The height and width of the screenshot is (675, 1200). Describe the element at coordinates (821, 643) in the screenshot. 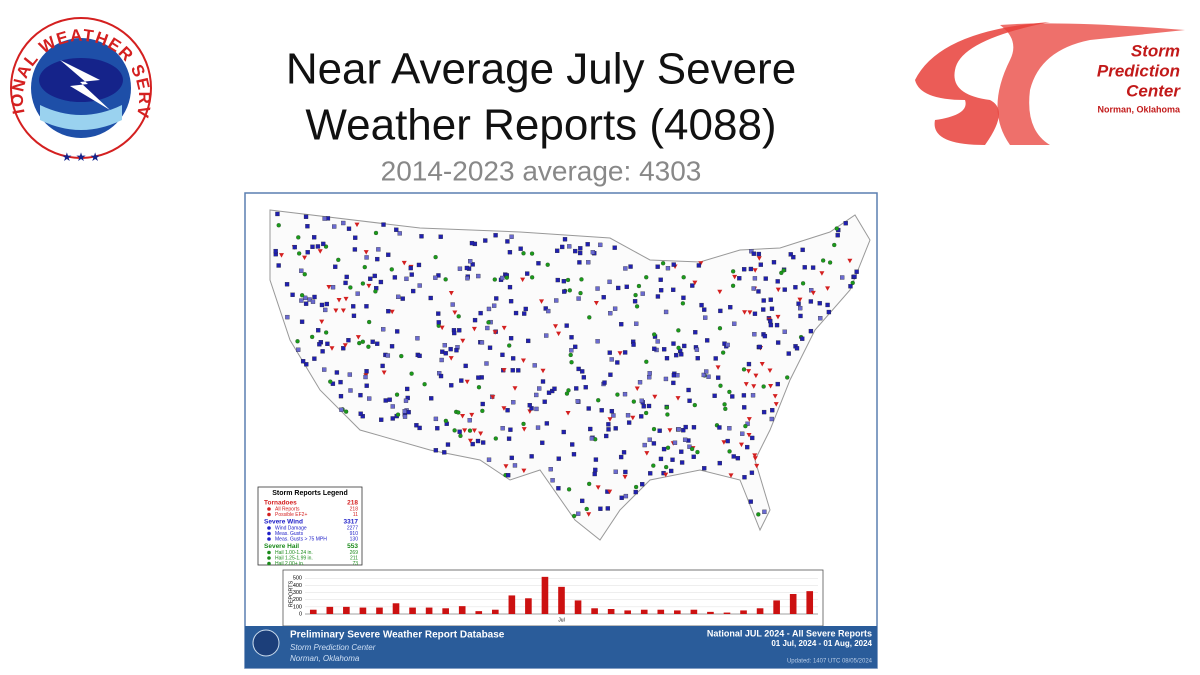

I see `footer-range: 01 Jul, 2024 - 01 Aug, 2024` at that location.